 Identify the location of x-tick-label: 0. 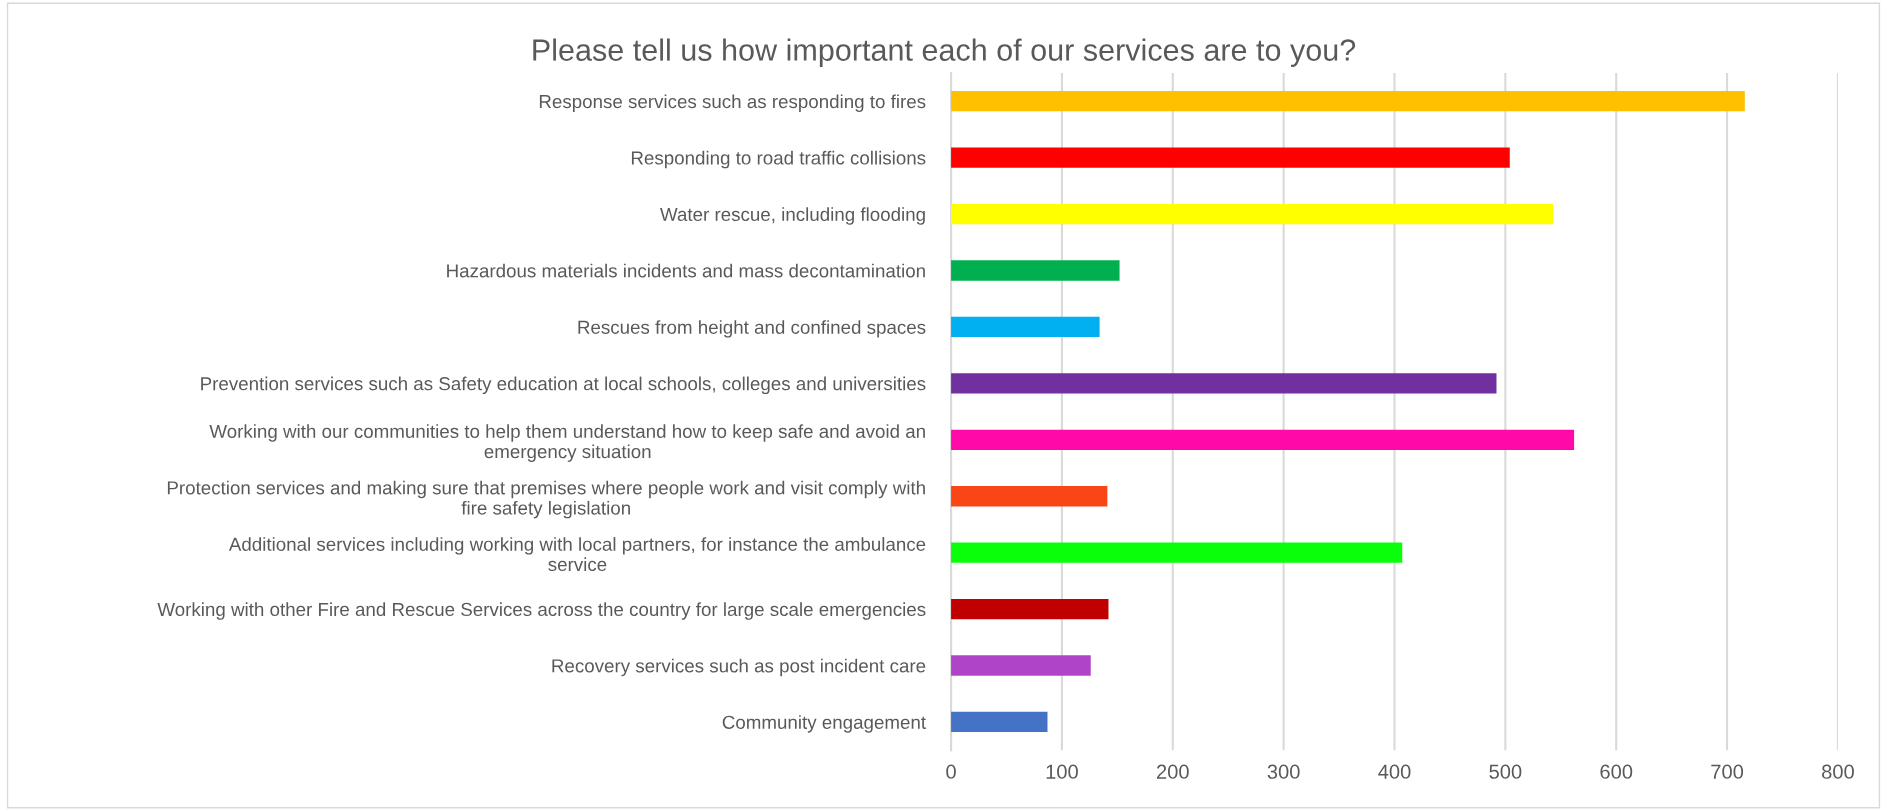
(951, 771).